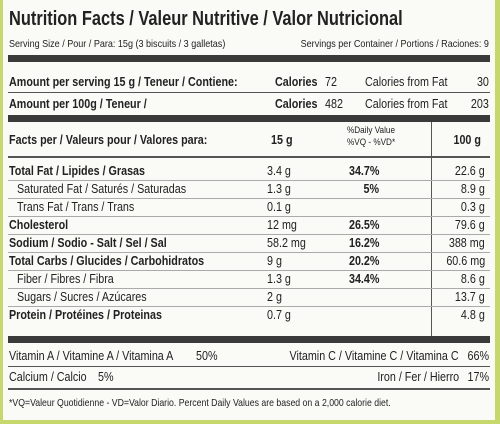 The height and width of the screenshot is (424, 500). I want to click on per-100g: 13.7 g, so click(470, 297).